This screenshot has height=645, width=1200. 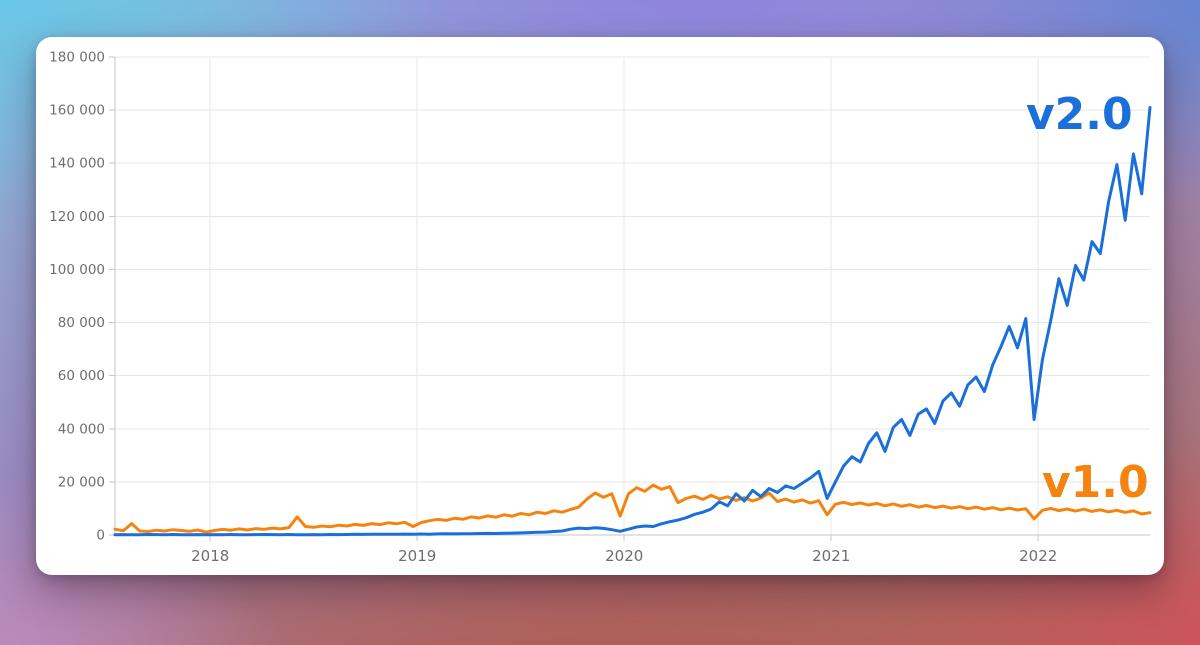 I want to click on y-tick-label: 60 000, so click(x=81, y=376).